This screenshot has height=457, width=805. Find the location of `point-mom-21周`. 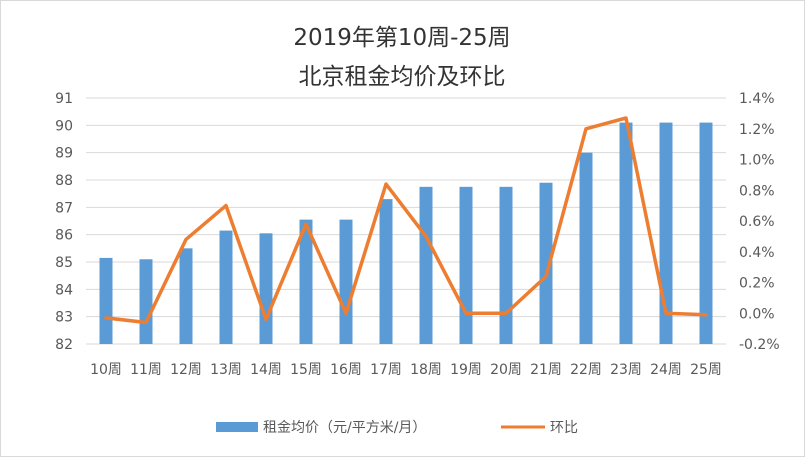

point-mom-21周 is located at coordinates (546, 276).